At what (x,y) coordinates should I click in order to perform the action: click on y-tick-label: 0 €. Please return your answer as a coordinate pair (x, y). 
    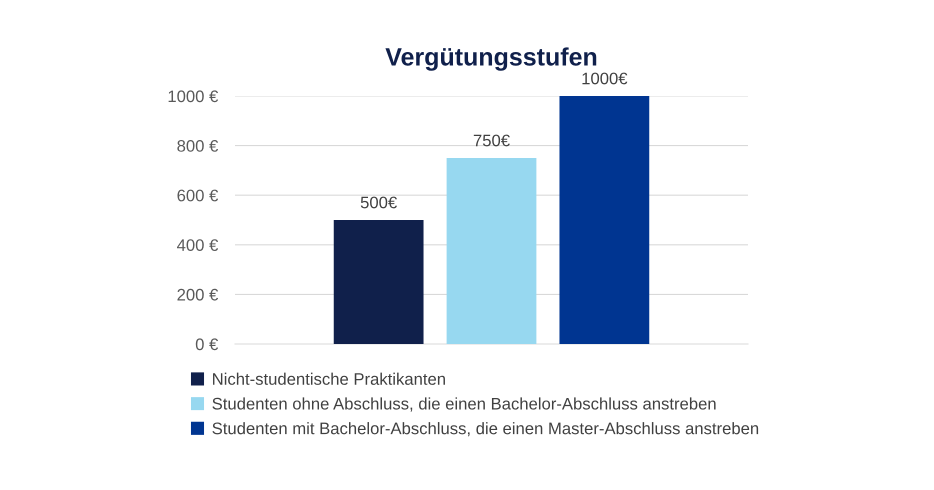
    Looking at the image, I should click on (207, 344).